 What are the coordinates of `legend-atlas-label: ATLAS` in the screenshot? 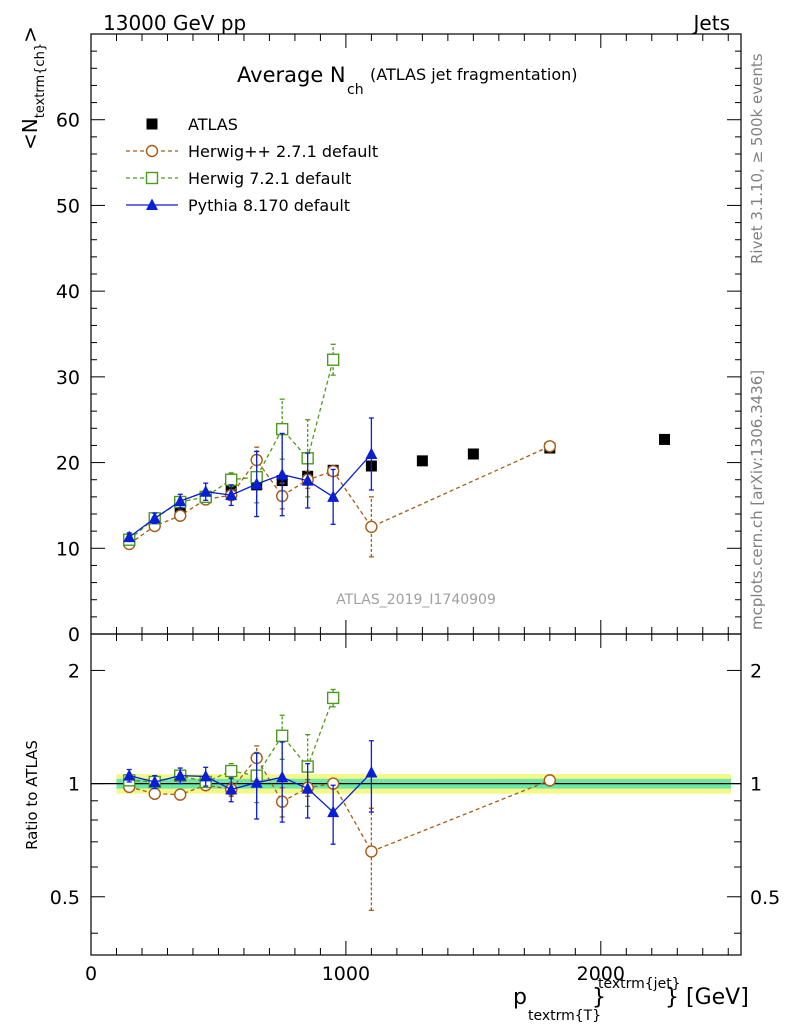 It's located at (213, 124).